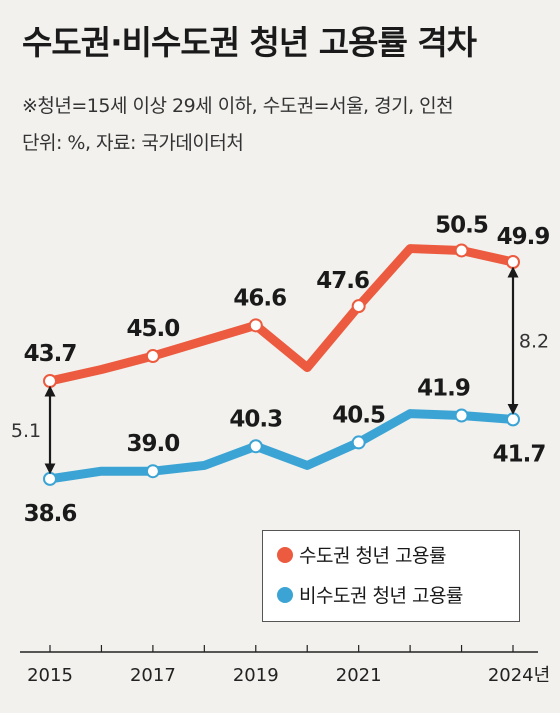  What do you see at coordinates (50, 354) in the screenshot?
I see `data-label: 43.7` at bounding box center [50, 354].